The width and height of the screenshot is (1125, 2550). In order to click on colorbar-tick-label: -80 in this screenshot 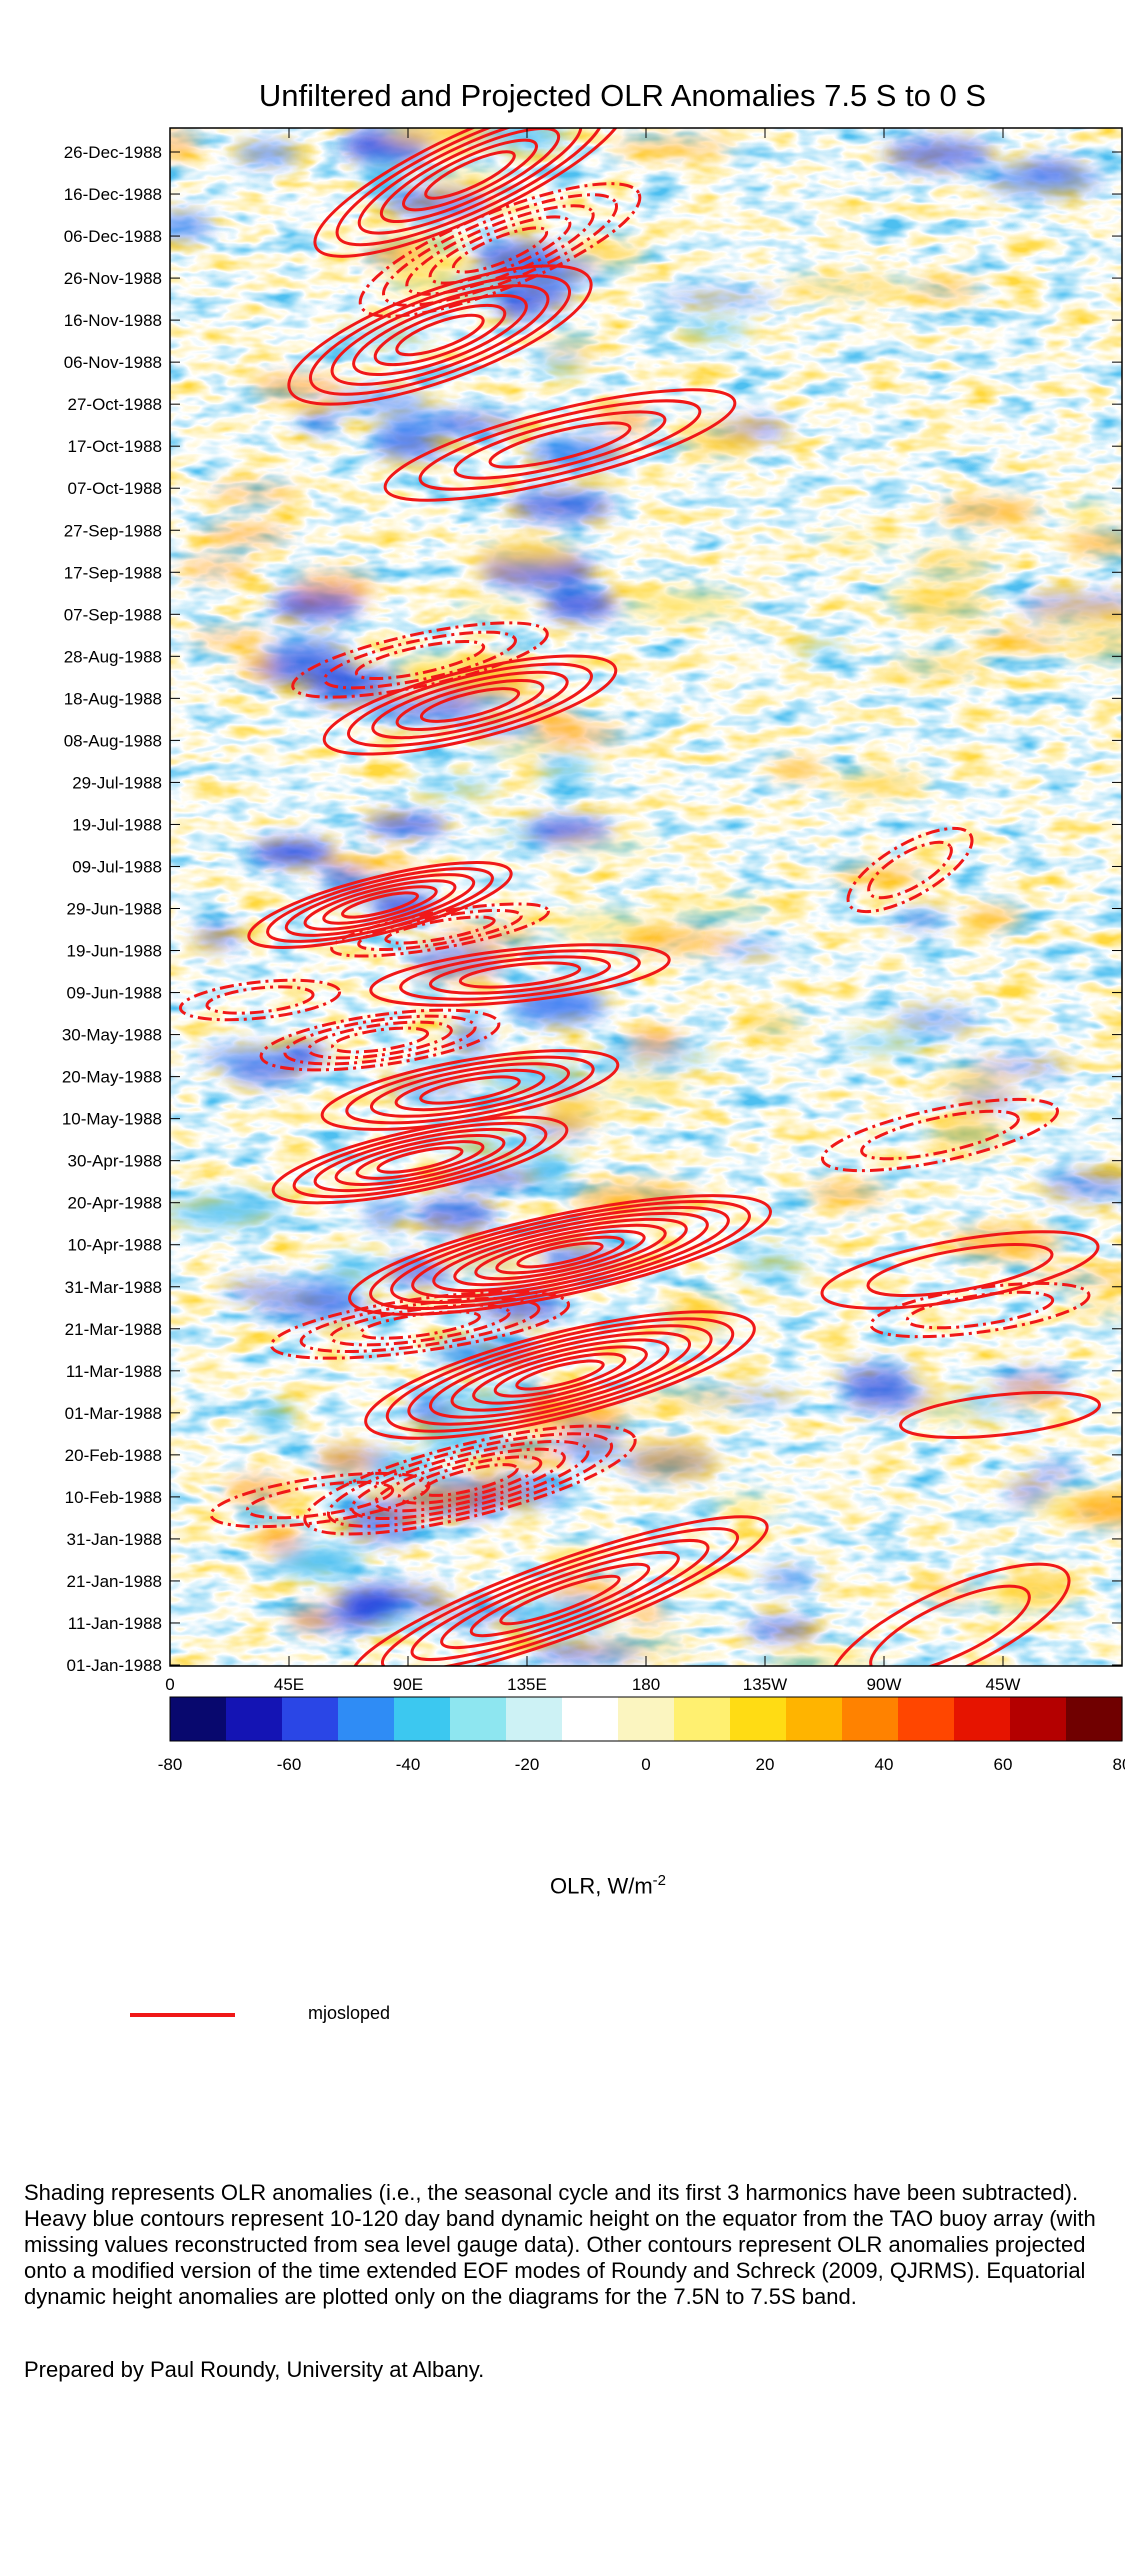, I will do `click(170, 1764)`.